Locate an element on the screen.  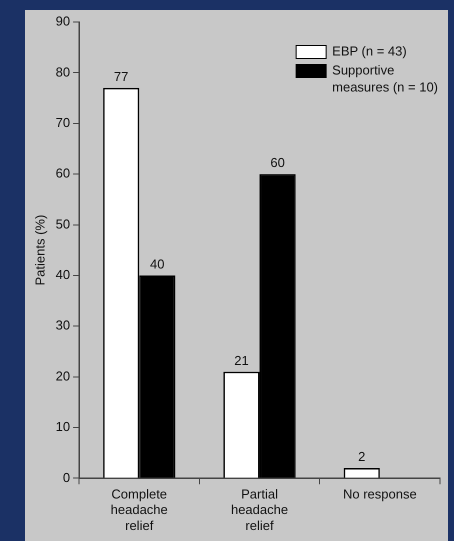
data-label: 2 is located at coordinates (362, 456).